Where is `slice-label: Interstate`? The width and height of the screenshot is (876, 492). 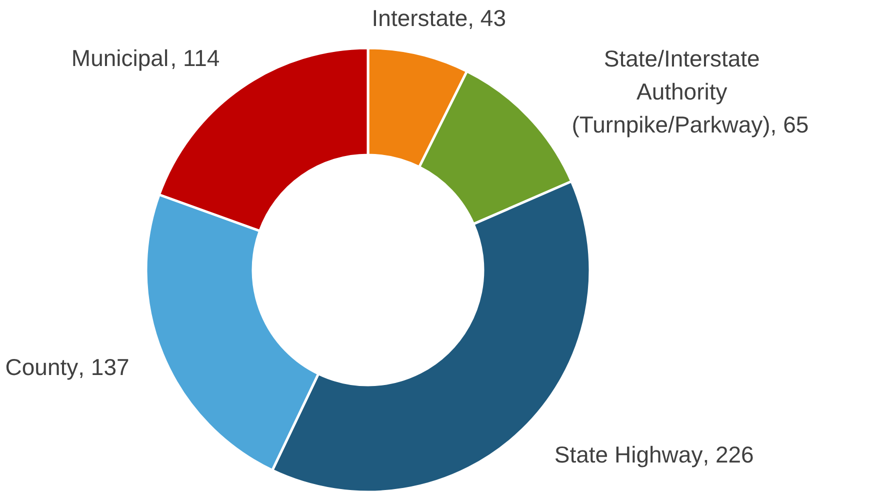
slice-label: Interstate is located at coordinates (420, 17).